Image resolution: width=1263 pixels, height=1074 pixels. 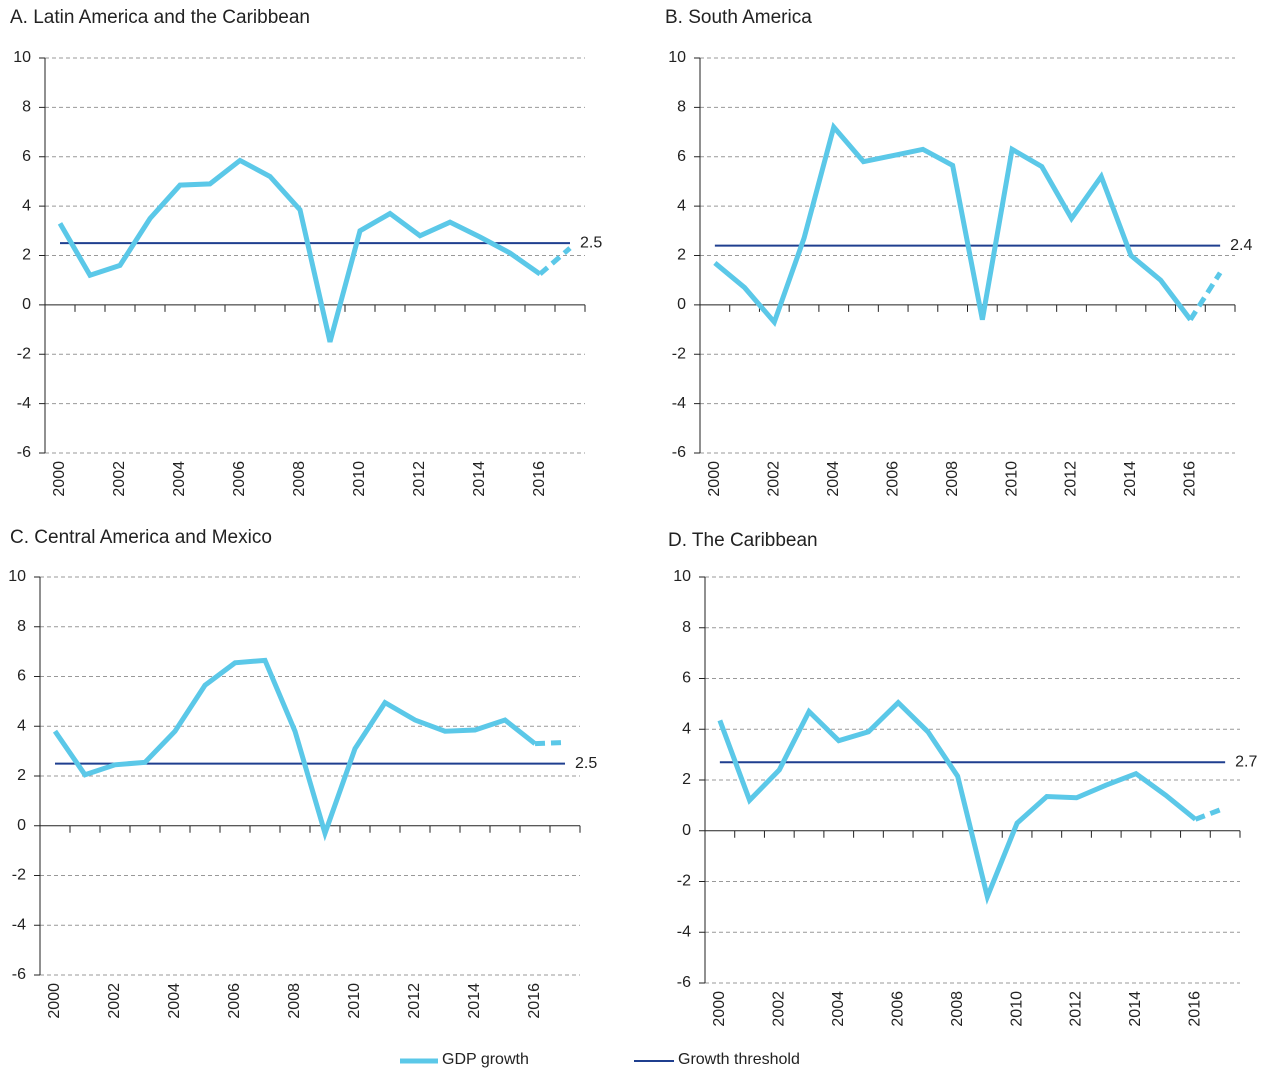 I want to click on legend-label: Growth threshold, so click(x=739, y=1059).